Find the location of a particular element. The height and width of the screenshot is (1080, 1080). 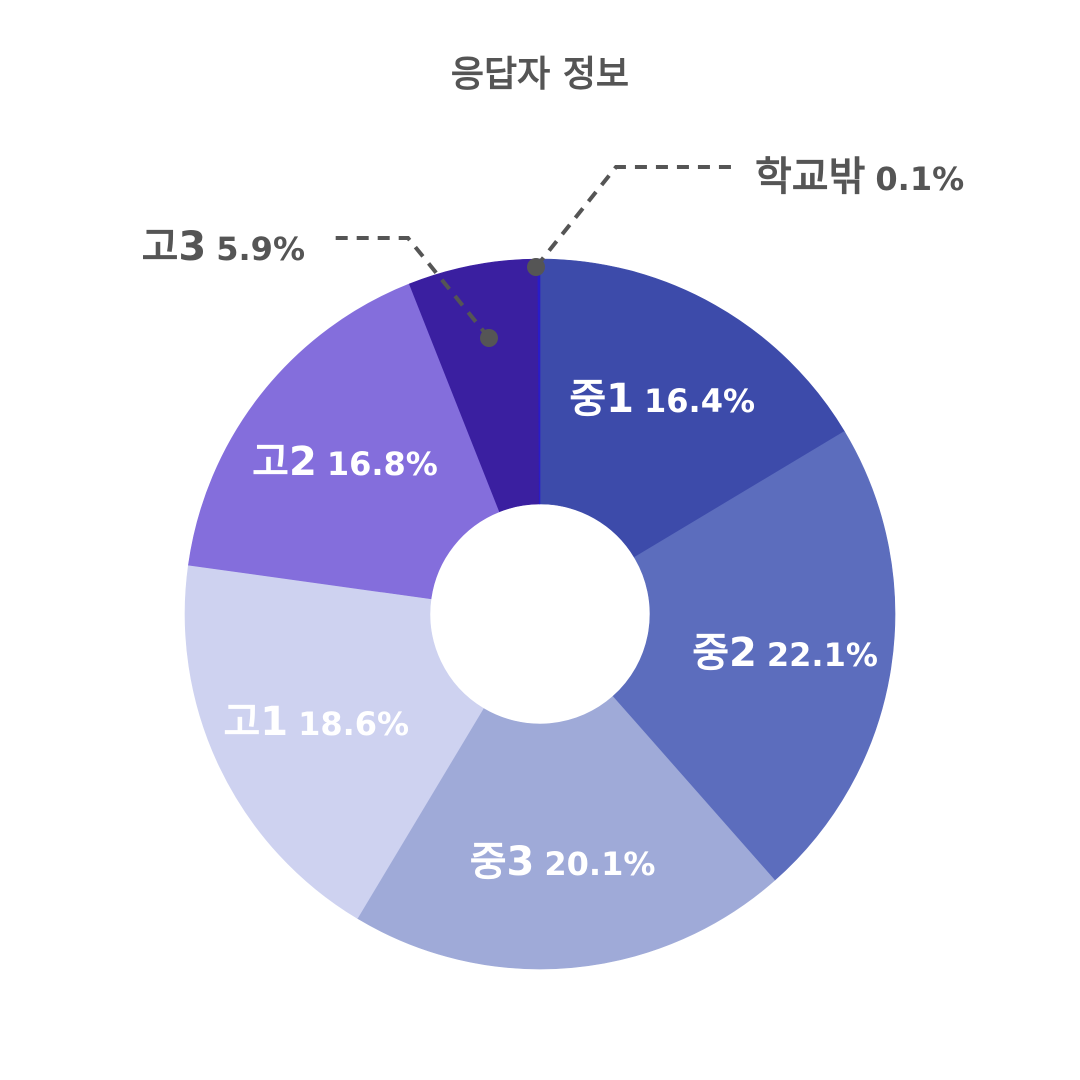

slice-label-name: 고3 is located at coordinates (174, 247).